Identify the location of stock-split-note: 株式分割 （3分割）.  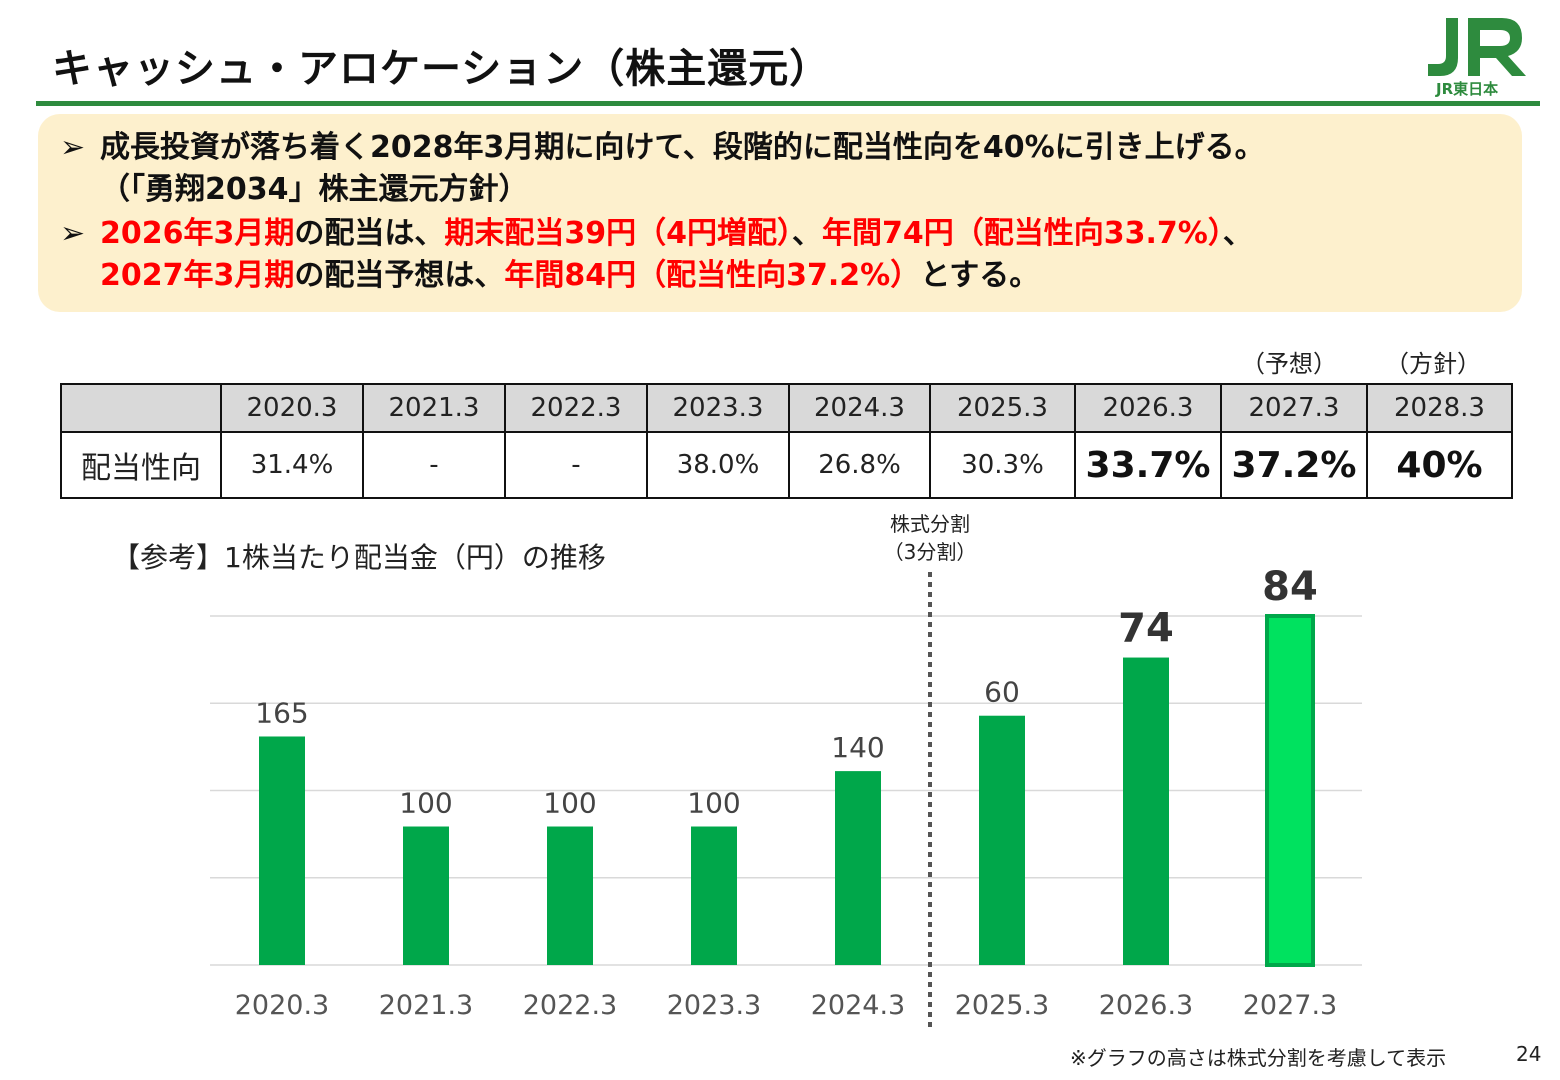
(930, 538).